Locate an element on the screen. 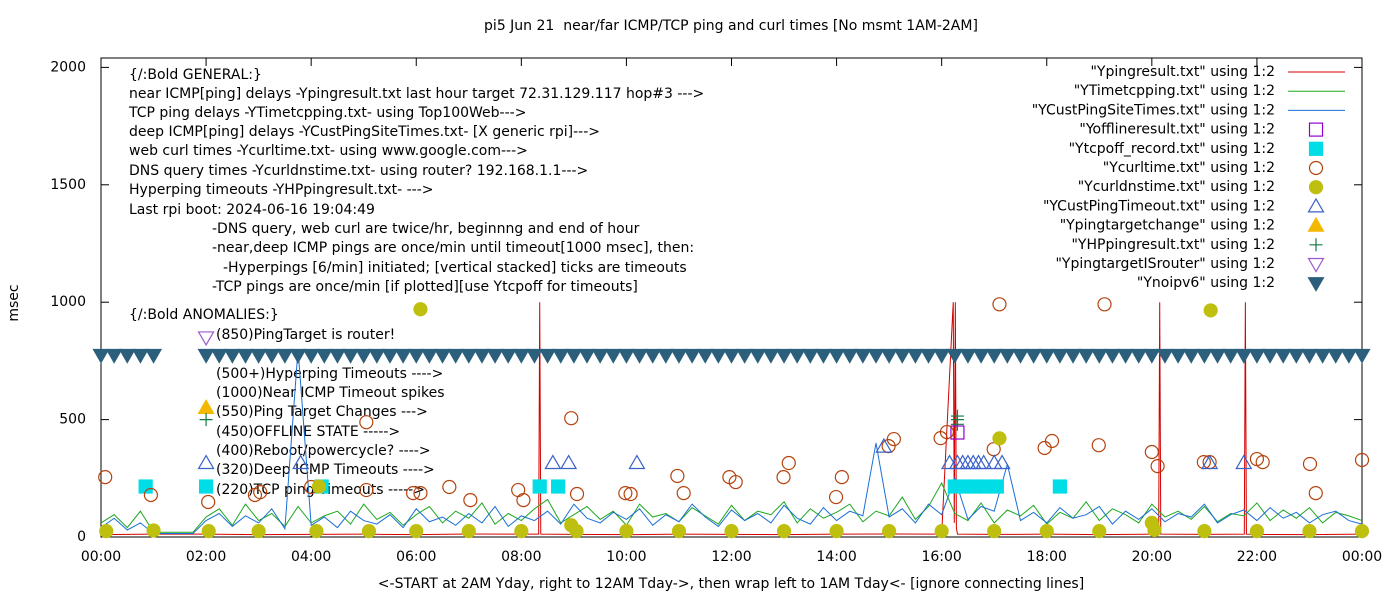 The width and height of the screenshot is (1400, 600). y-tick-label: 0 is located at coordinates (81, 537).